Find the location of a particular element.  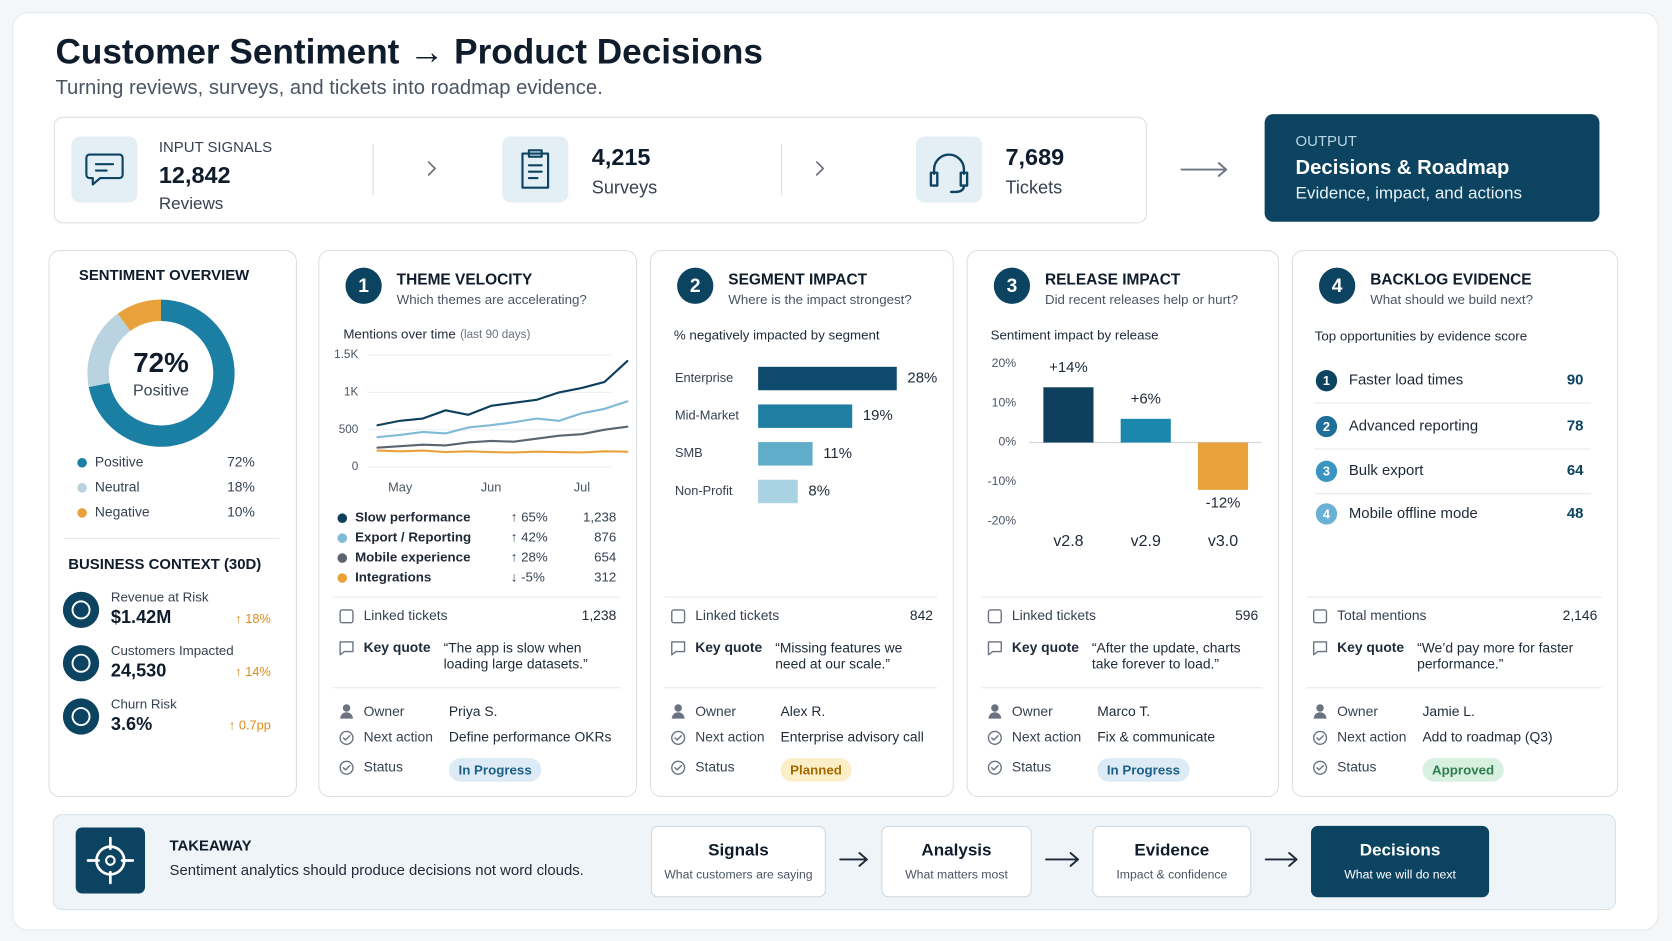

opportunity-name: Mobile offline mode is located at coordinates (1413, 513).